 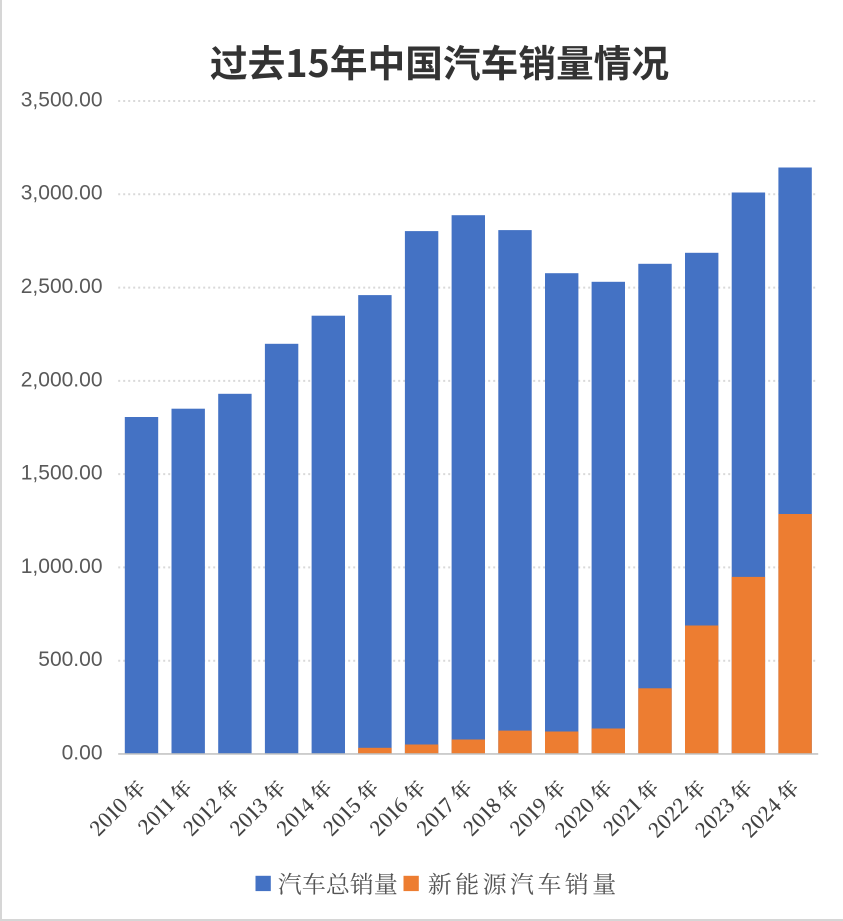 What do you see at coordinates (70, 659) in the screenshot?
I see `svg-text: 500.00` at bounding box center [70, 659].